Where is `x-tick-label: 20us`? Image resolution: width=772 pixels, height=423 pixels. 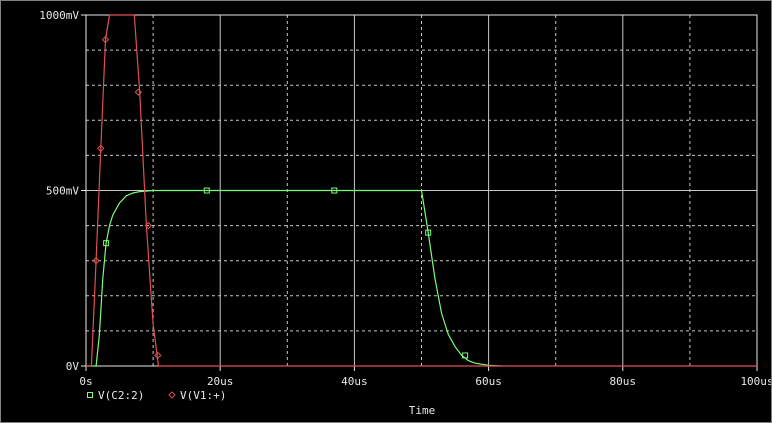 x-tick-label: 20us is located at coordinates (220, 381).